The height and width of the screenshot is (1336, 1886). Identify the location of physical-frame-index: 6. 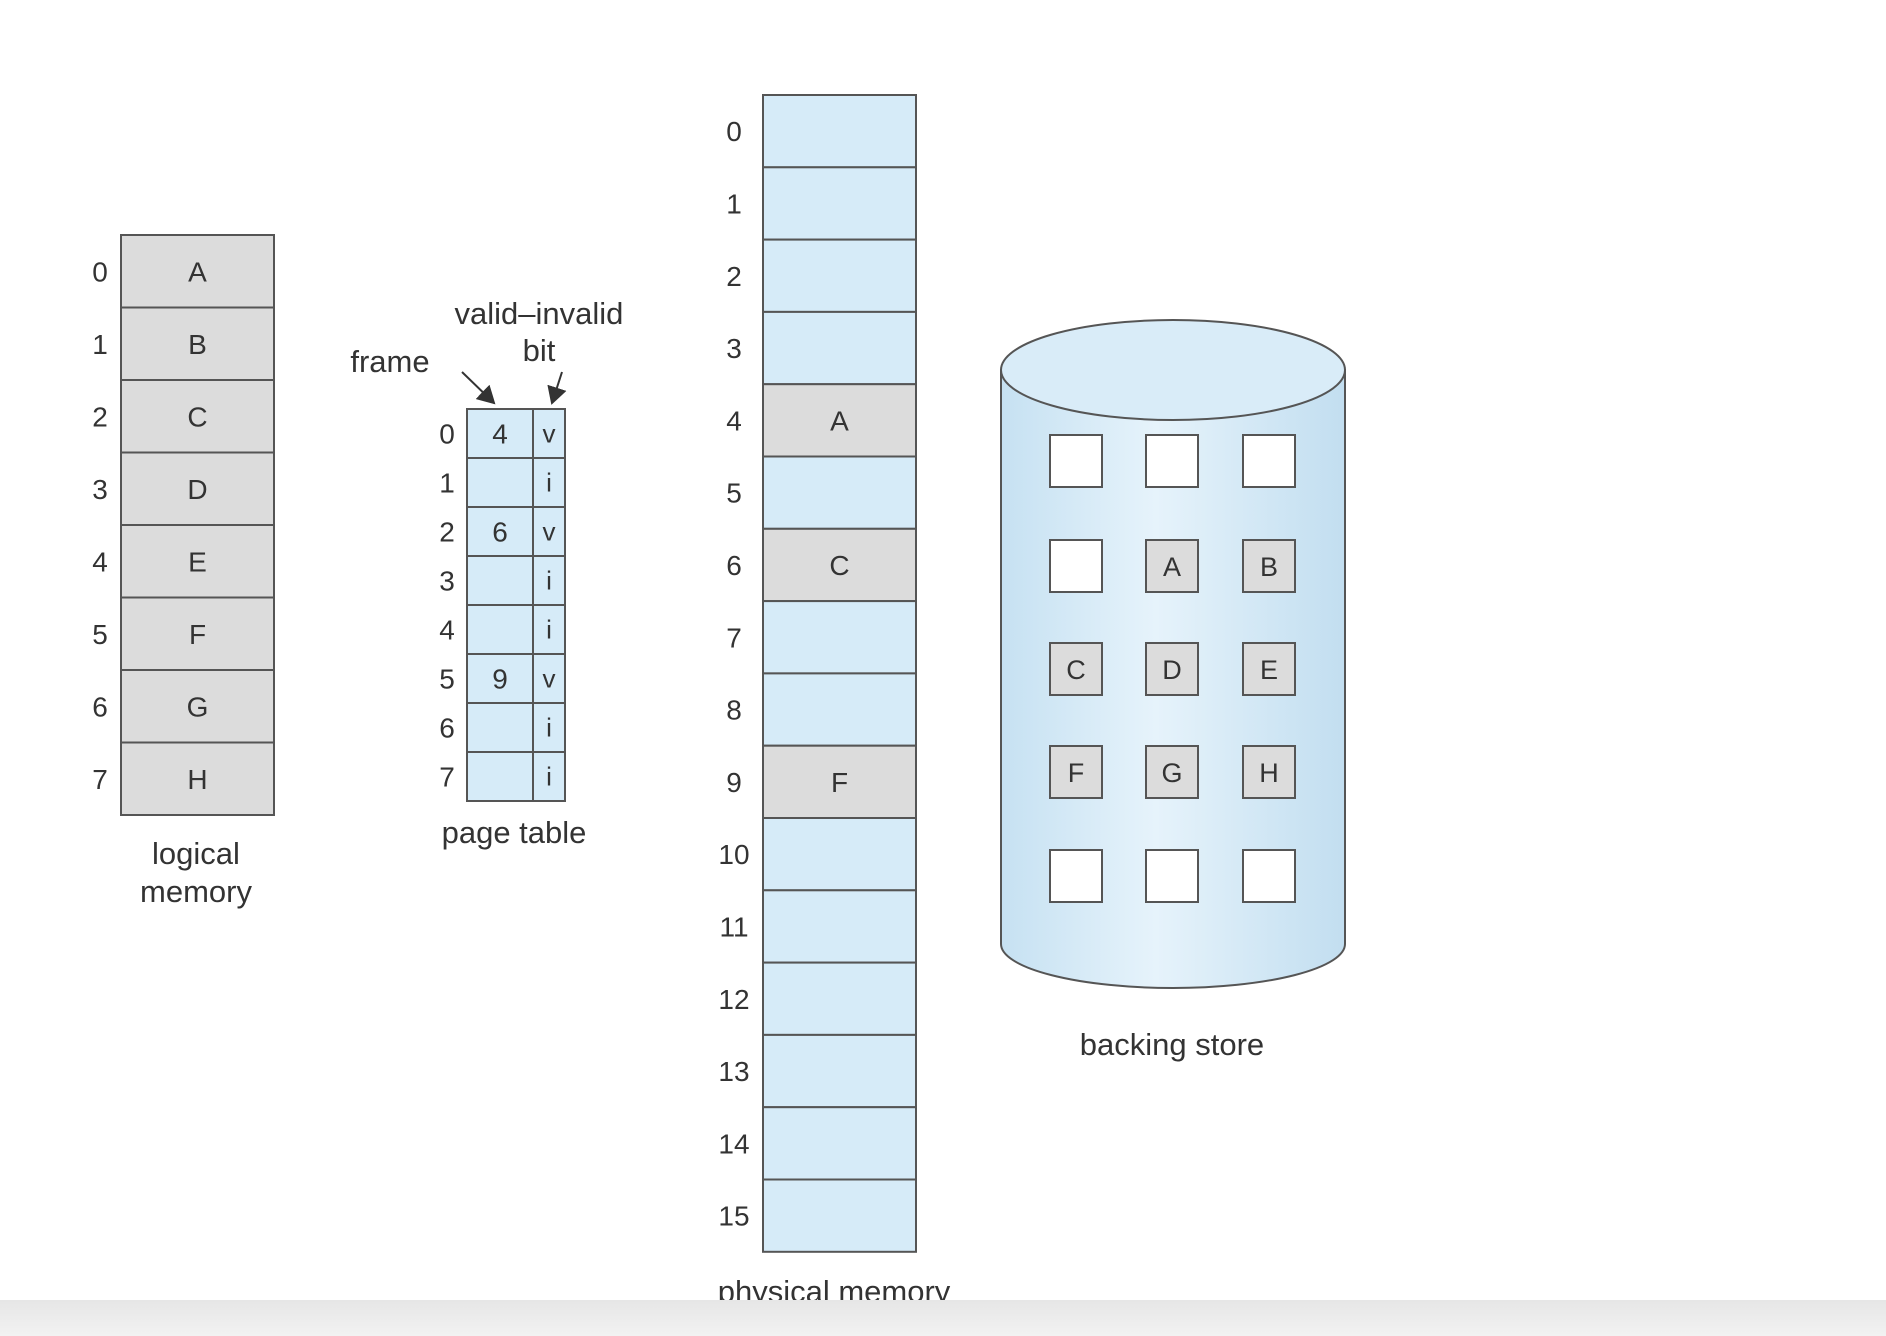
(734, 565).